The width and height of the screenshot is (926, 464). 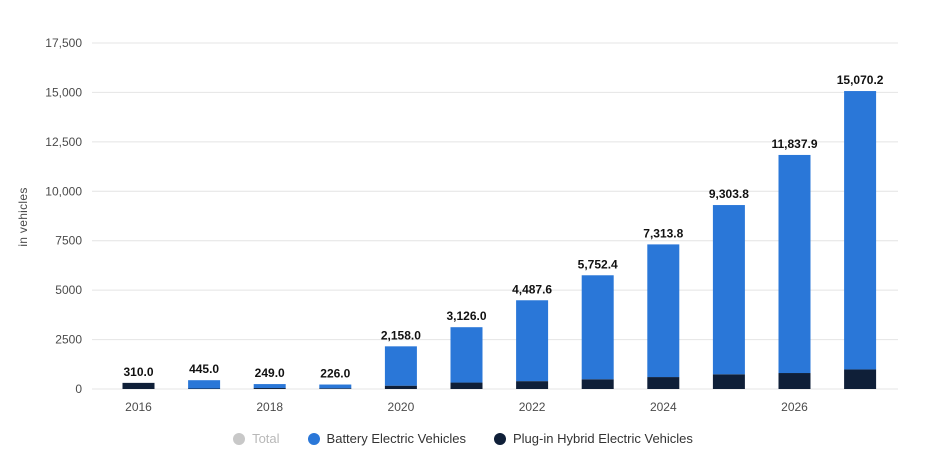 I want to click on x-tick-label: 2026, so click(x=794, y=407).